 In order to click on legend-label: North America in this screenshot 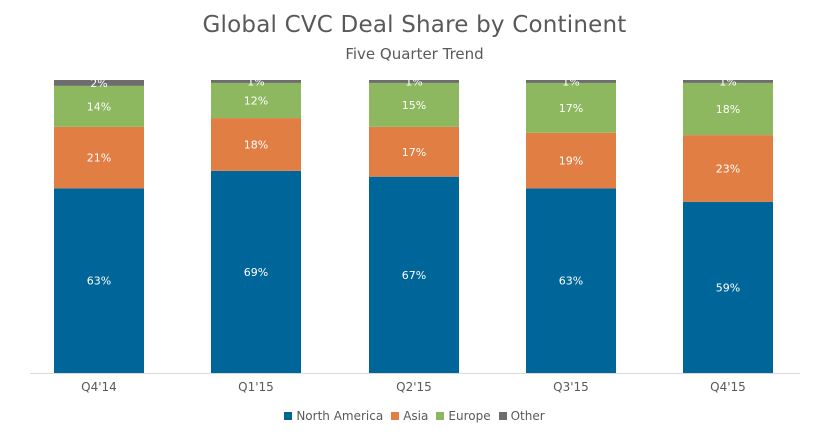, I will do `click(340, 416)`.